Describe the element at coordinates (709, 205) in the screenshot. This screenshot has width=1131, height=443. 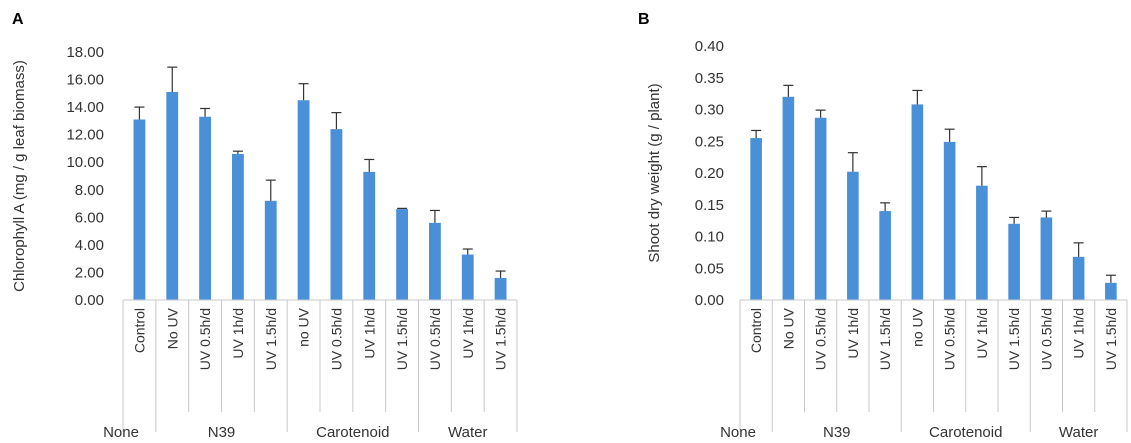
I see `chart2-y-tick-label: 0.15` at that location.